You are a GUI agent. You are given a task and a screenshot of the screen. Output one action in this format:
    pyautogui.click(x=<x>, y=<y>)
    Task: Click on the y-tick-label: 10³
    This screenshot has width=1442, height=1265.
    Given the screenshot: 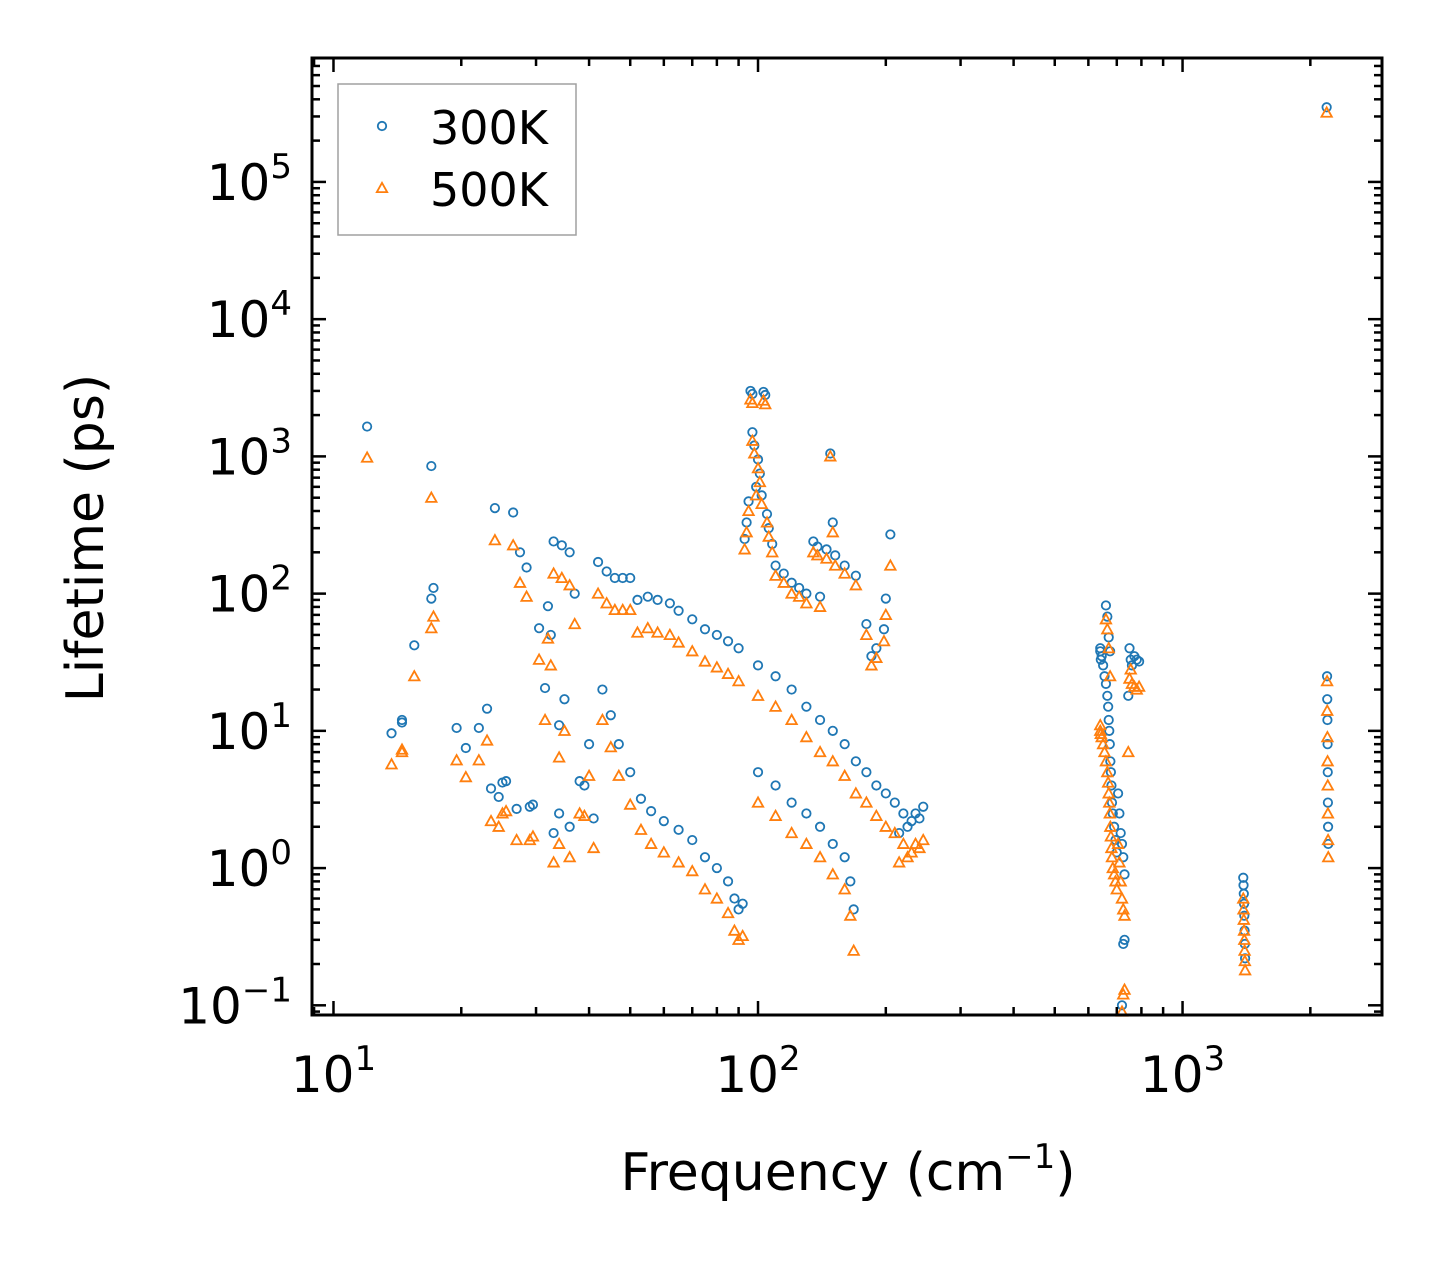 What is the action you would take?
    pyautogui.click(x=249, y=453)
    